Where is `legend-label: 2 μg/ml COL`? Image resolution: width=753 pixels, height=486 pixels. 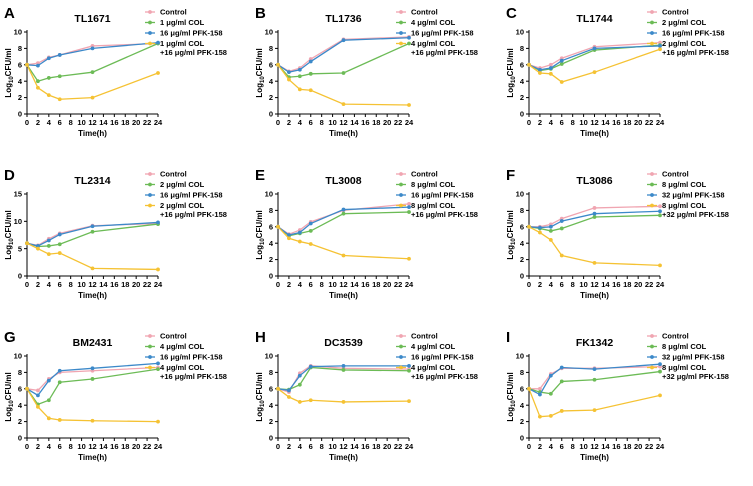
legend-label: 2 μg/ml COL is located at coordinates (684, 43).